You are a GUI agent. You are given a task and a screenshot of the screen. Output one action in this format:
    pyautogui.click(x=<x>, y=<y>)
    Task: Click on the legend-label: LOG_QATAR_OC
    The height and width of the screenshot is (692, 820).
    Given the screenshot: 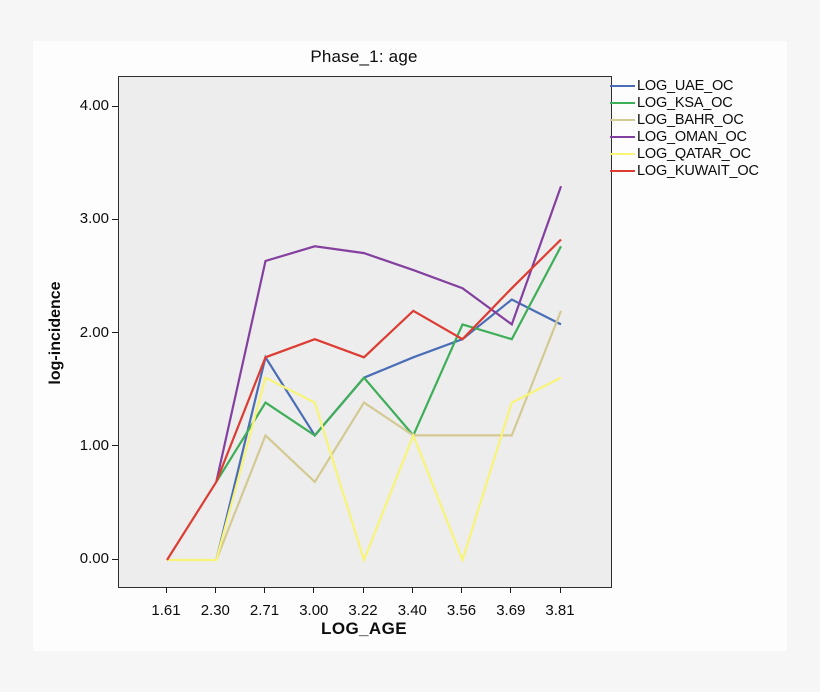 What is the action you would take?
    pyautogui.click(x=694, y=153)
    